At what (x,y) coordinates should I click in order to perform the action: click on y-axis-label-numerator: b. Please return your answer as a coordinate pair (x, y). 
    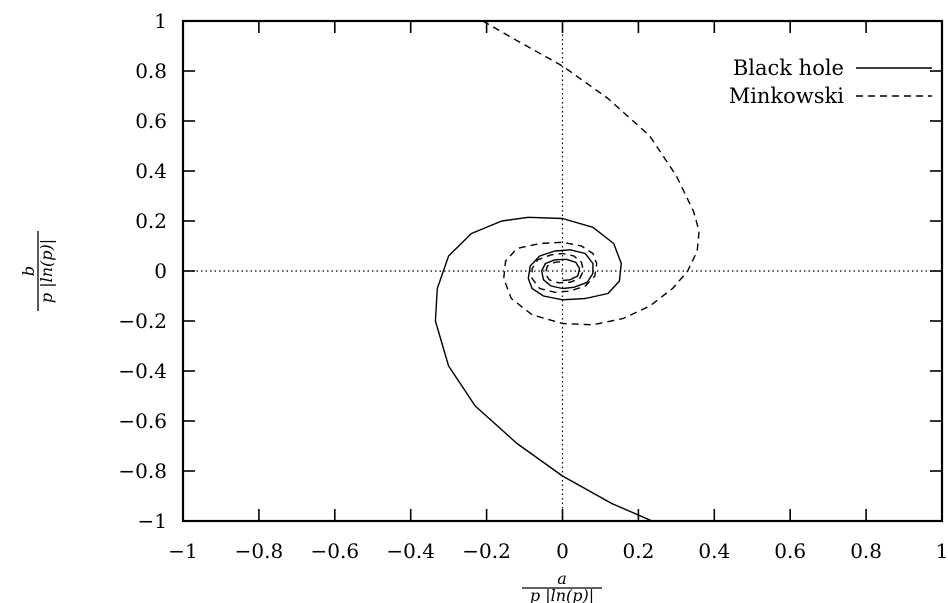
    Looking at the image, I should click on (28, 271).